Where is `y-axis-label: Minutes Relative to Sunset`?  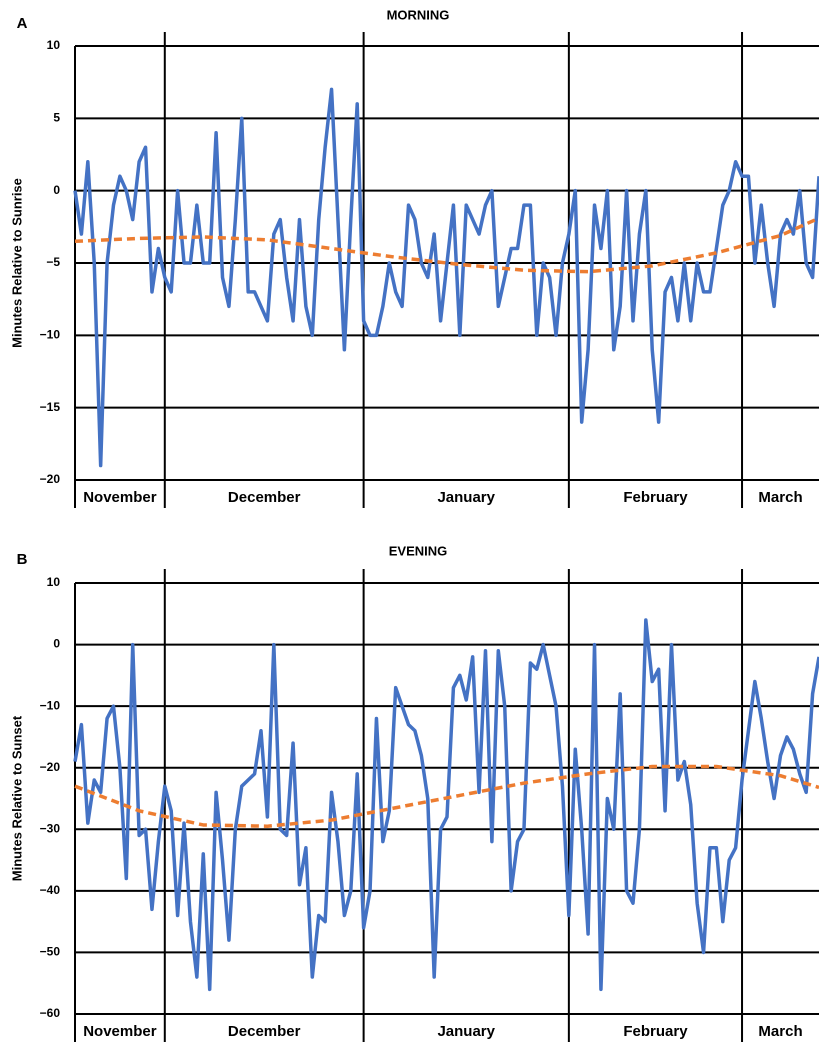
y-axis-label: Minutes Relative to Sunset is located at coordinates (16, 798).